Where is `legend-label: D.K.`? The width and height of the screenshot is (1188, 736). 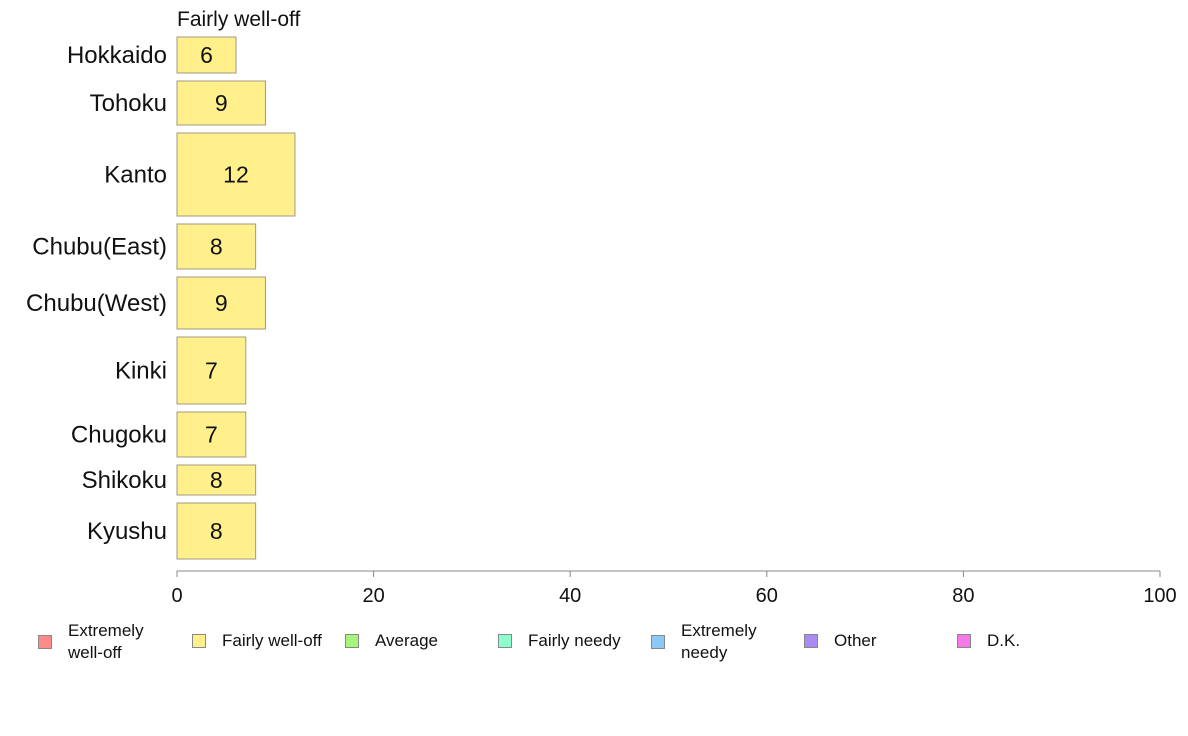 legend-label: D.K. is located at coordinates (1004, 640).